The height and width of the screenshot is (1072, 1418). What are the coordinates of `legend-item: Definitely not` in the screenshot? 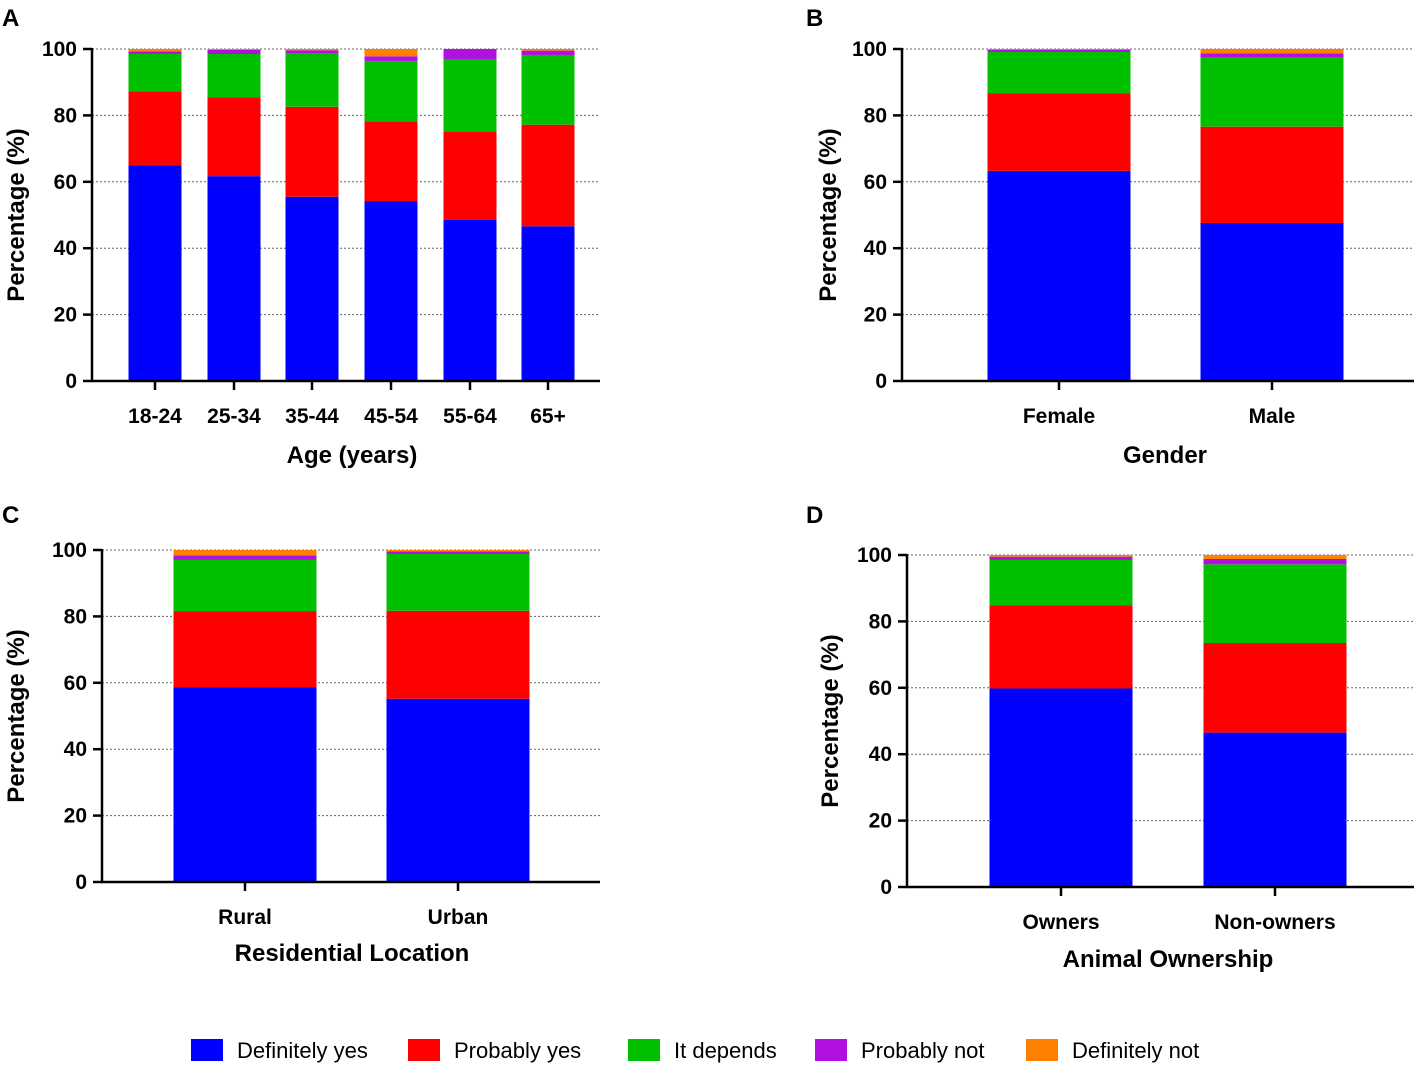 It's located at (1112, 1050).